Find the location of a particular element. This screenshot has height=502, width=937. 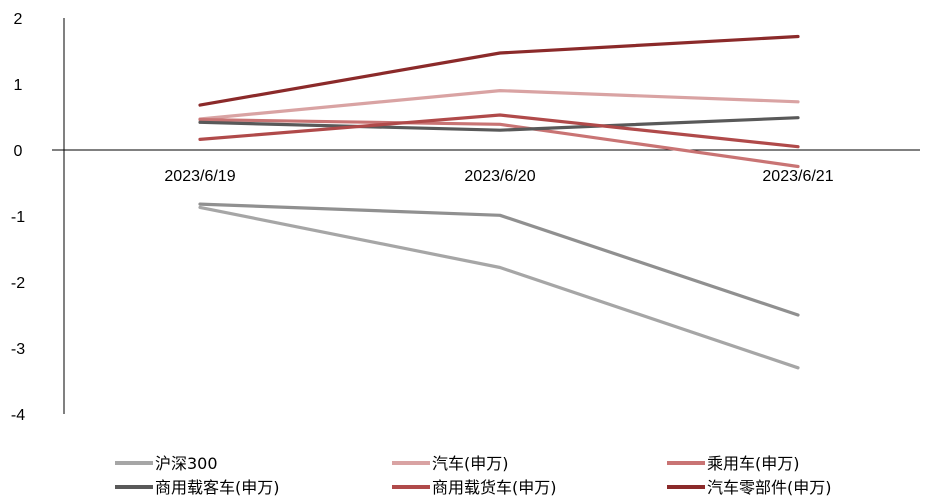

x-tick-label: 2023/6/20 is located at coordinates (499, 176).